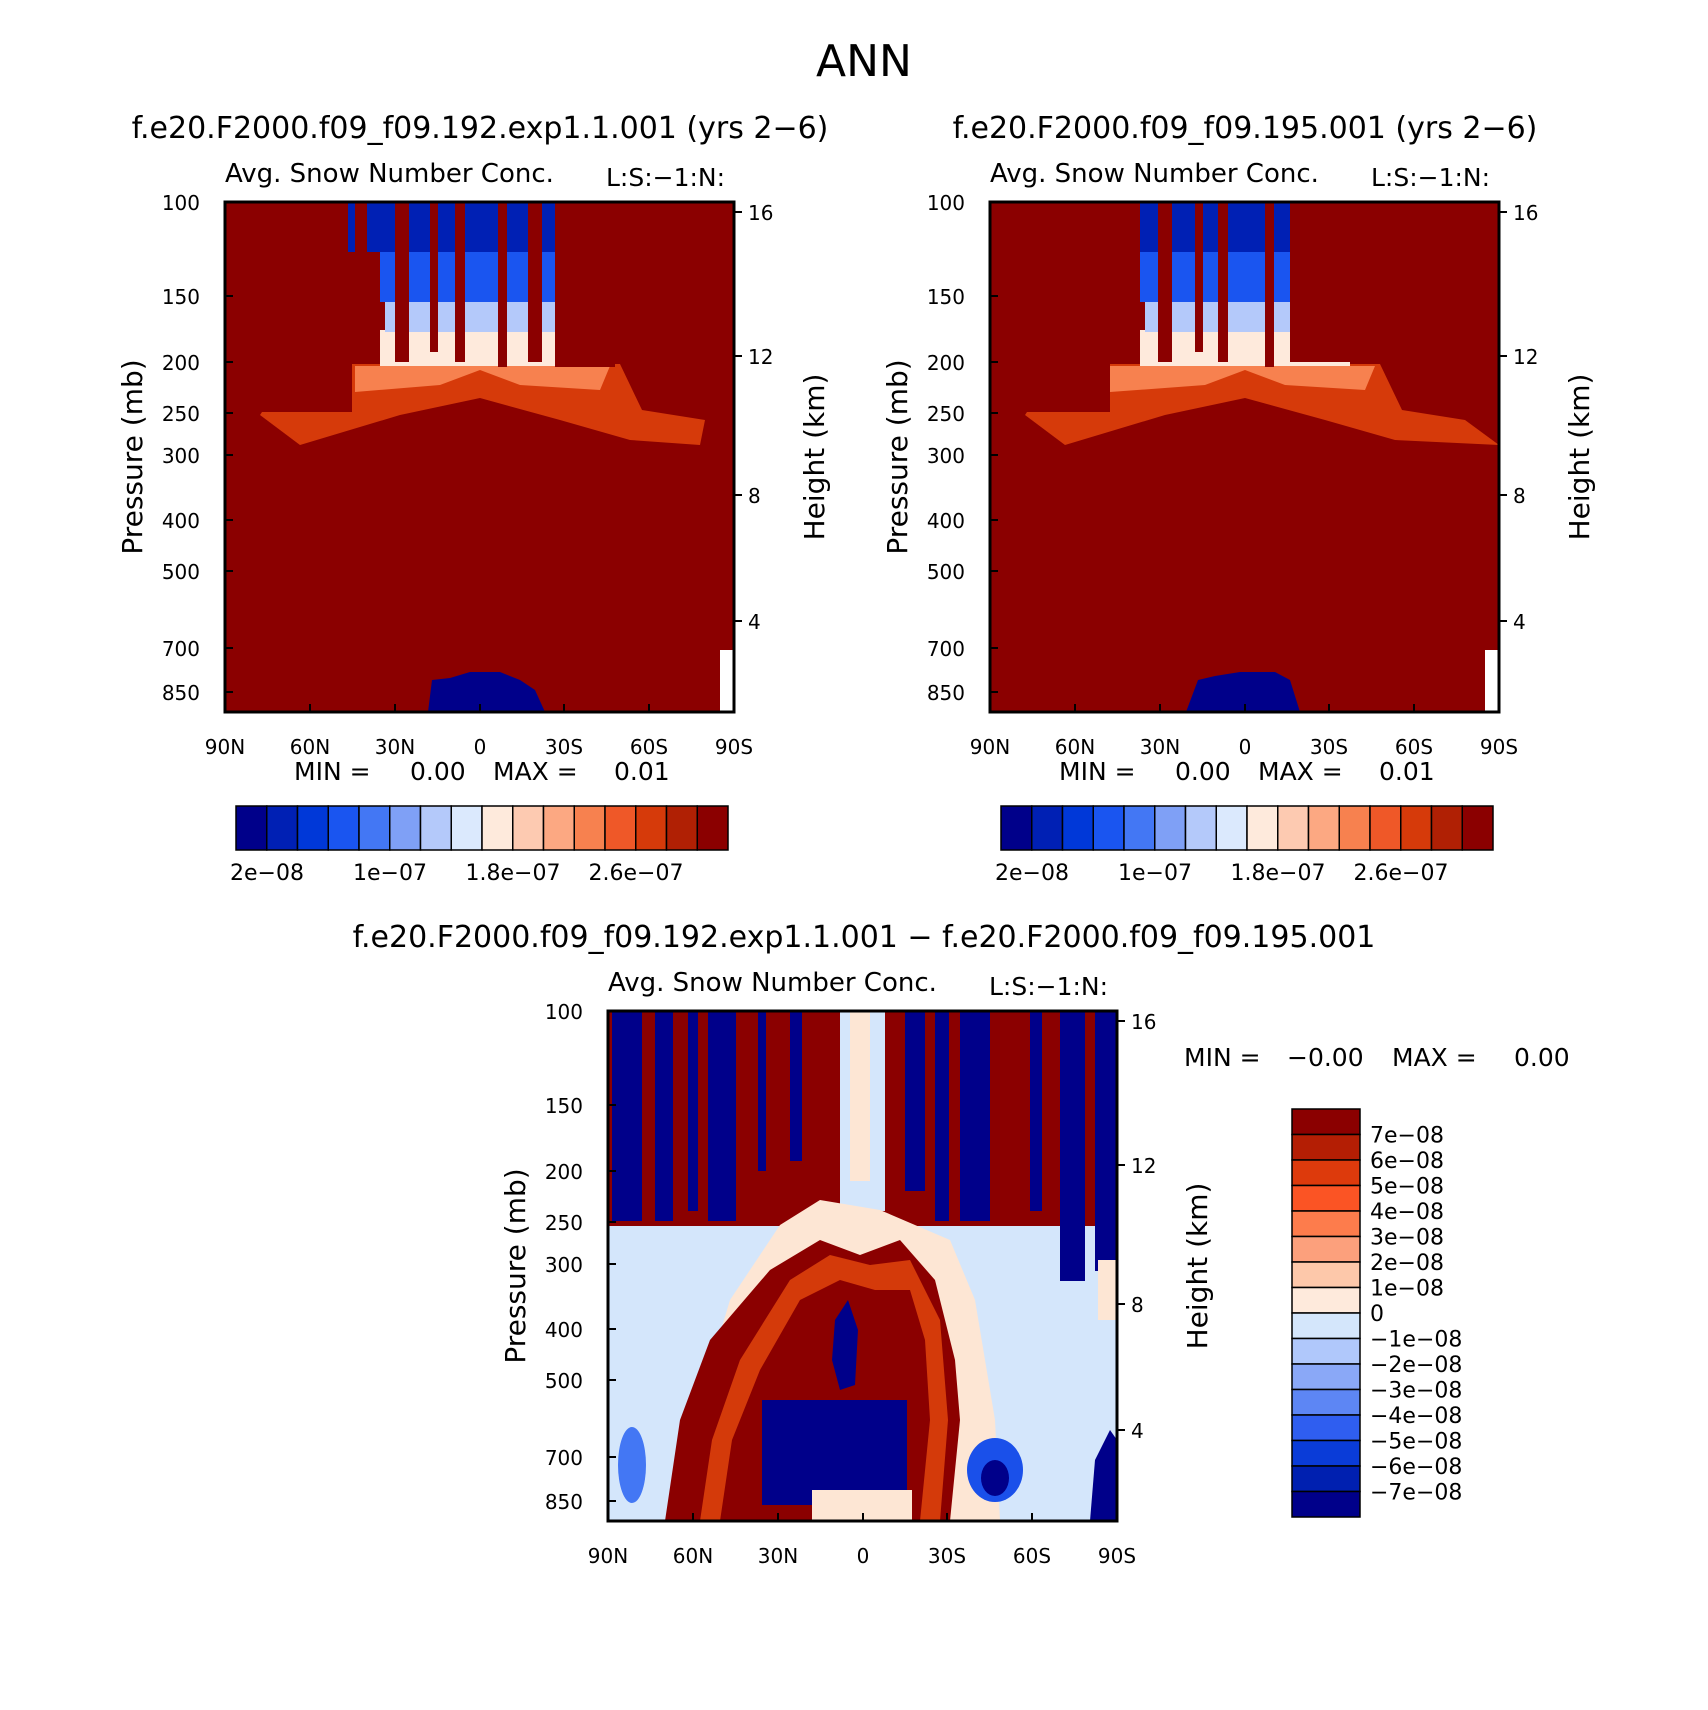 The image size is (1708, 1710). Describe the element at coordinates (860, 1096) in the screenshot. I see `upper-cream-gap` at that location.